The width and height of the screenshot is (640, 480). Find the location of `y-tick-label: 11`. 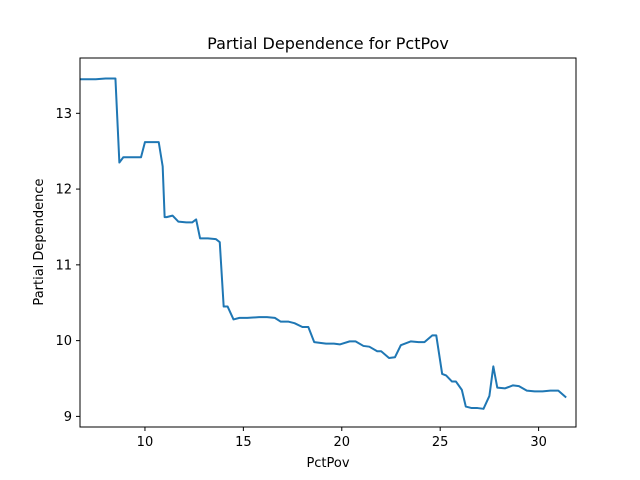

y-tick-label: 11 is located at coordinates (63, 265).